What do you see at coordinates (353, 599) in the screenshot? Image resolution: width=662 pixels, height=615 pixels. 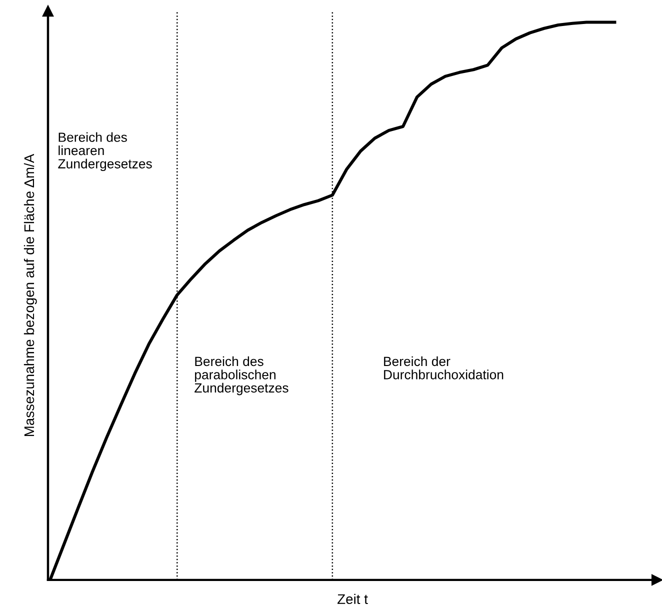 I see `x-axis-title: Zeit t` at bounding box center [353, 599].